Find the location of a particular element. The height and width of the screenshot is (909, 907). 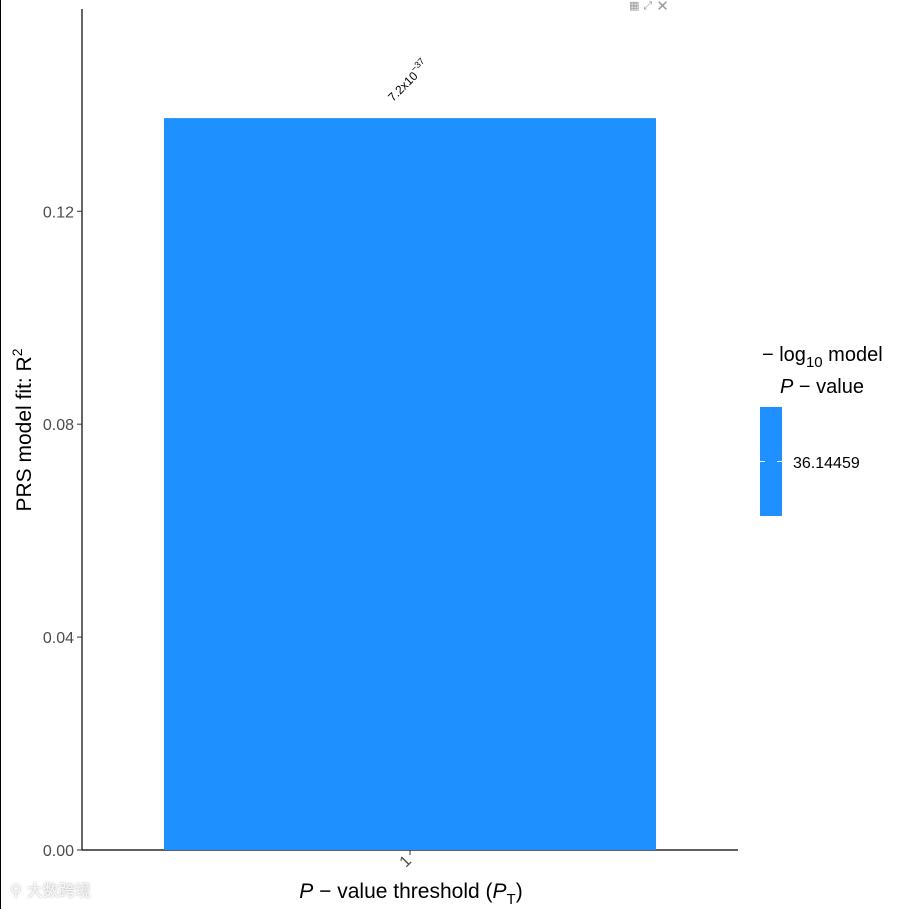

plot-toolbar: ▦ ⤢ ✕ is located at coordinates (654, 7).